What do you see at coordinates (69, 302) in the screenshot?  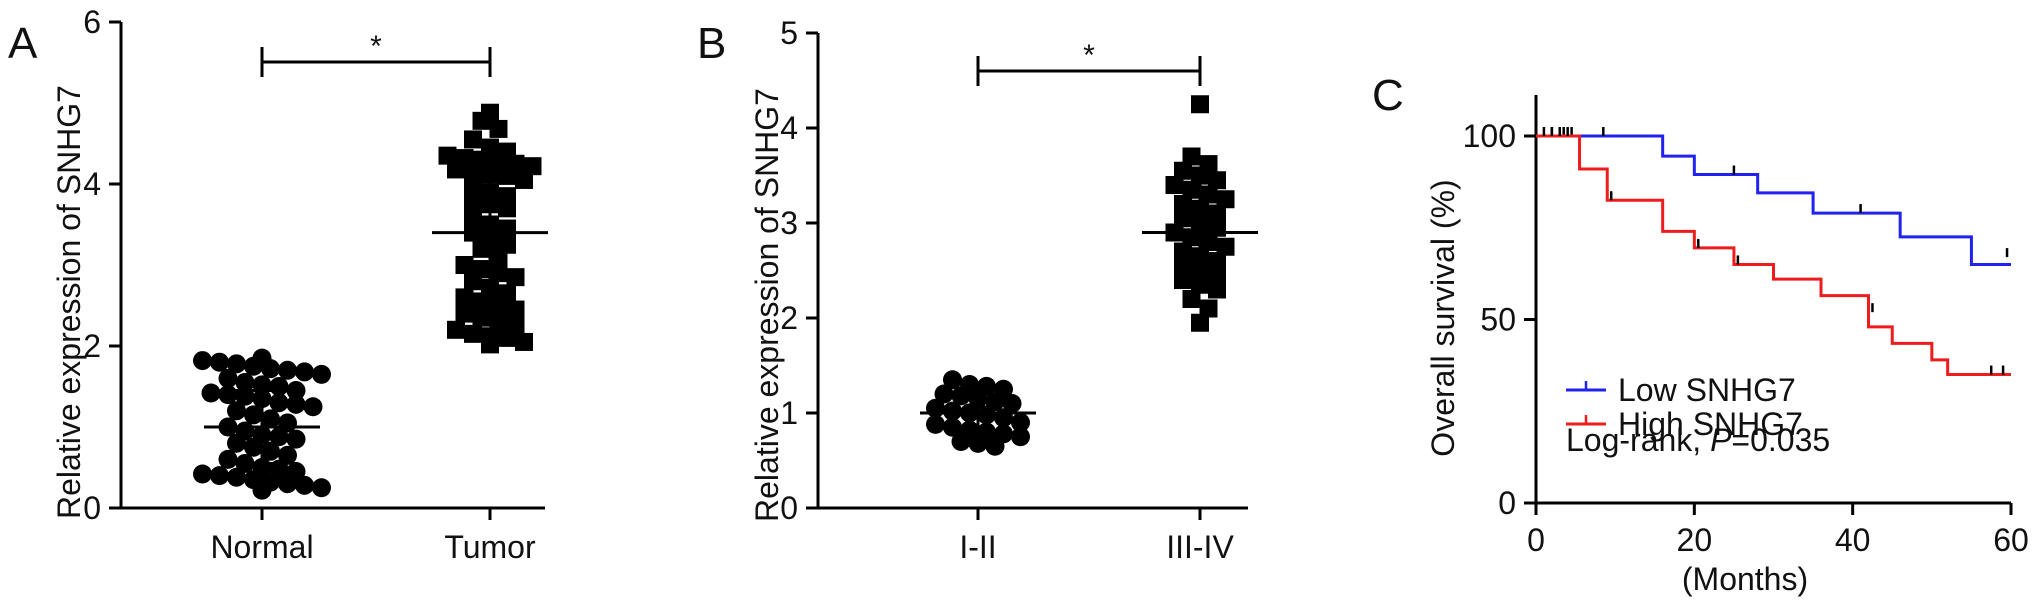 I see `panel-a-y-axis-label: Relative expression of SNHG7` at bounding box center [69, 302].